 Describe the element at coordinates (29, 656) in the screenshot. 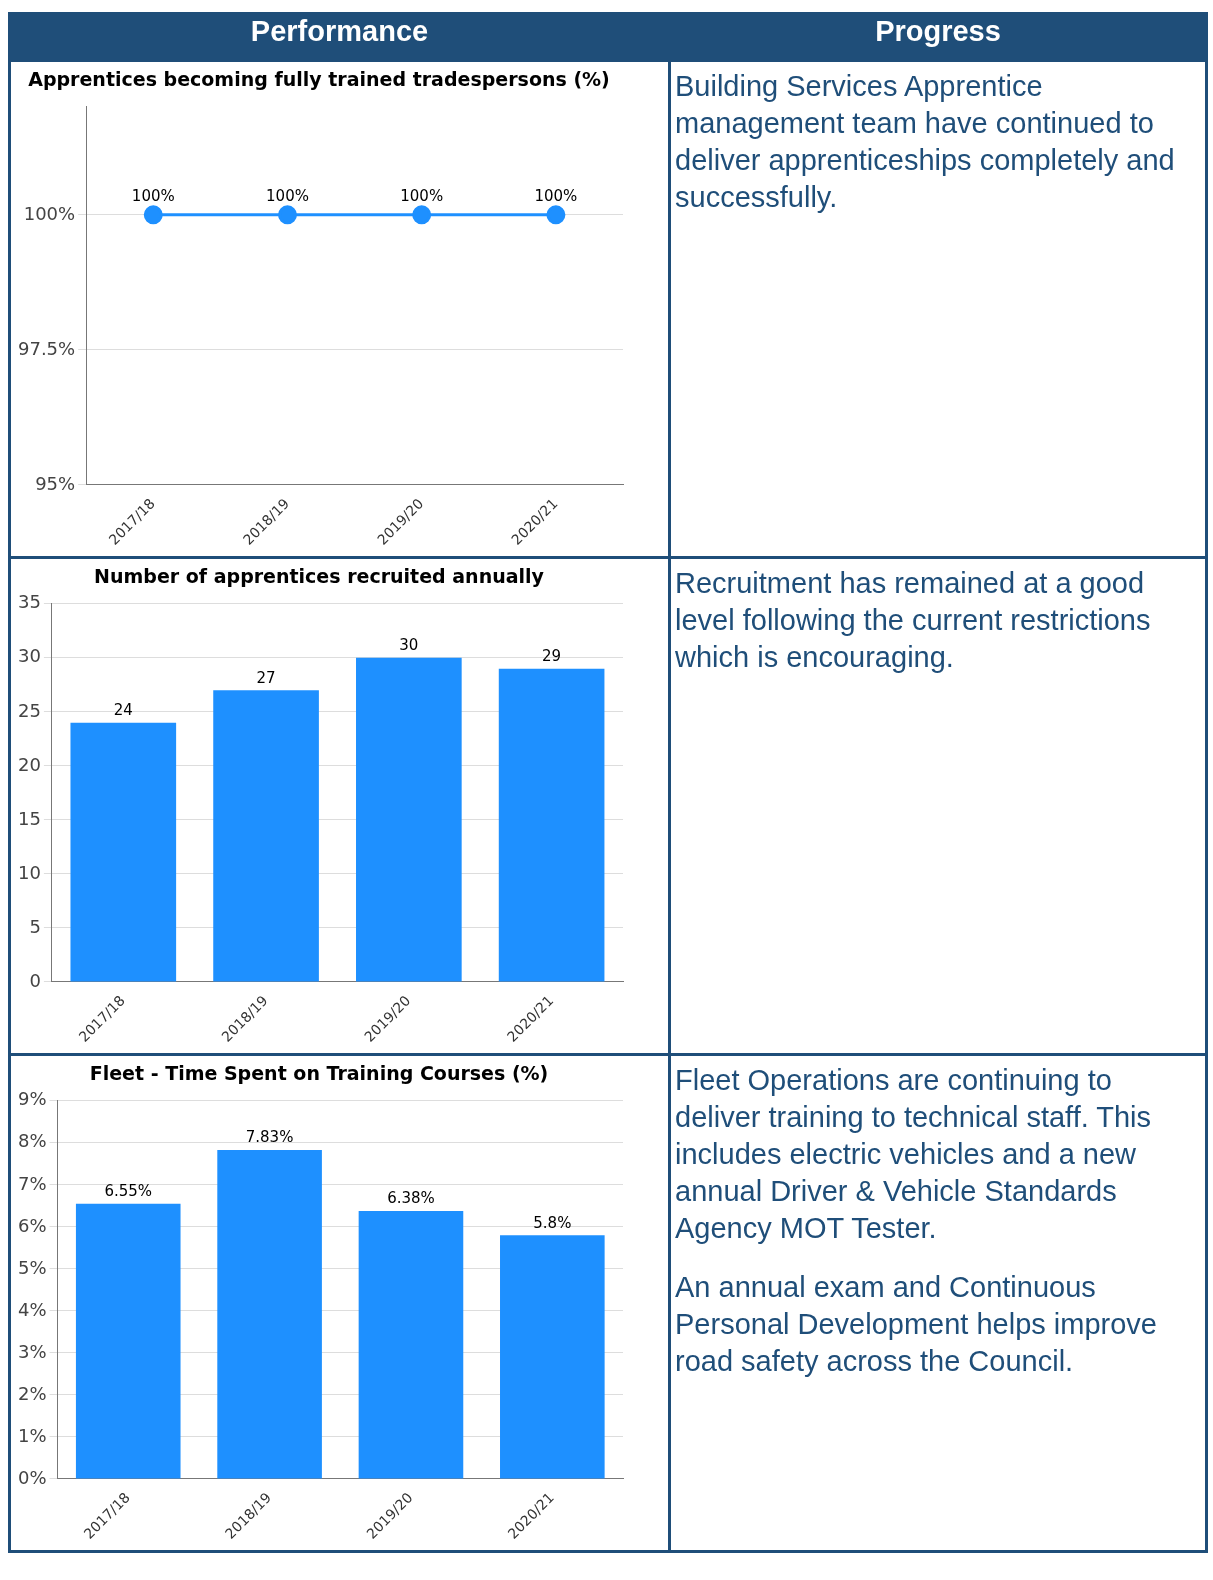

I see `y-tick-label: 30` at that location.